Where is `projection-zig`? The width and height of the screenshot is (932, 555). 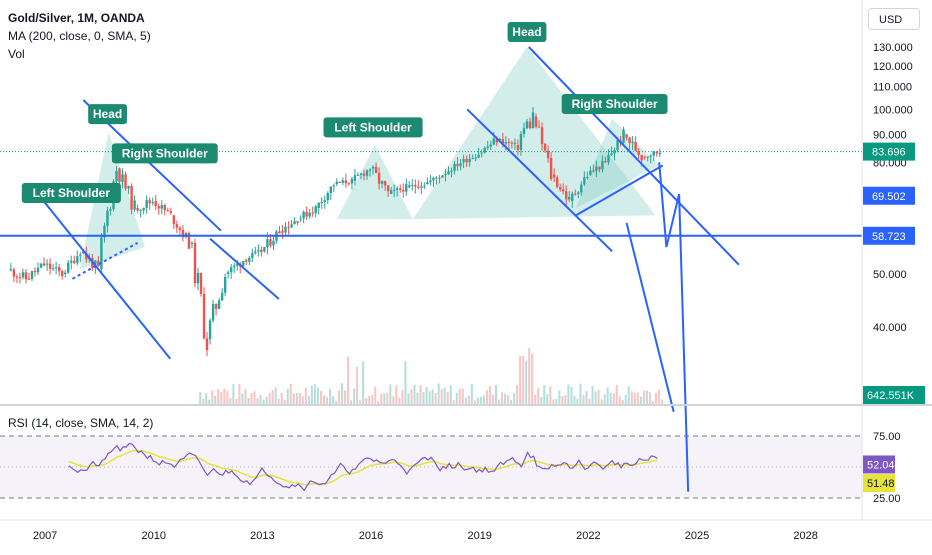 projection-zig is located at coordinates (663, 205).